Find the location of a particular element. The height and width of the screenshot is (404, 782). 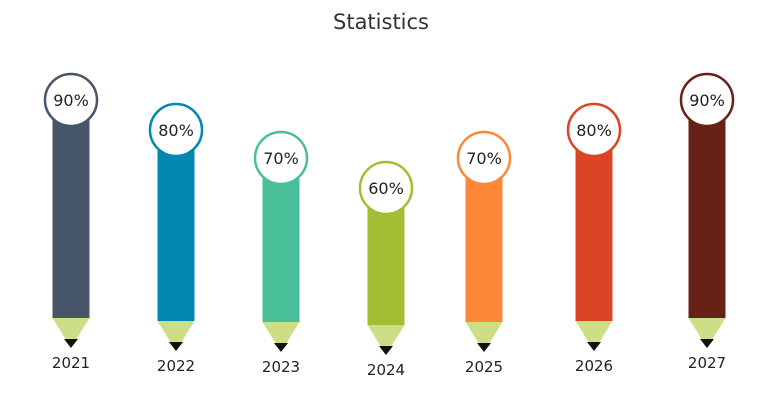

value-circle-2025 is located at coordinates (484, 158).